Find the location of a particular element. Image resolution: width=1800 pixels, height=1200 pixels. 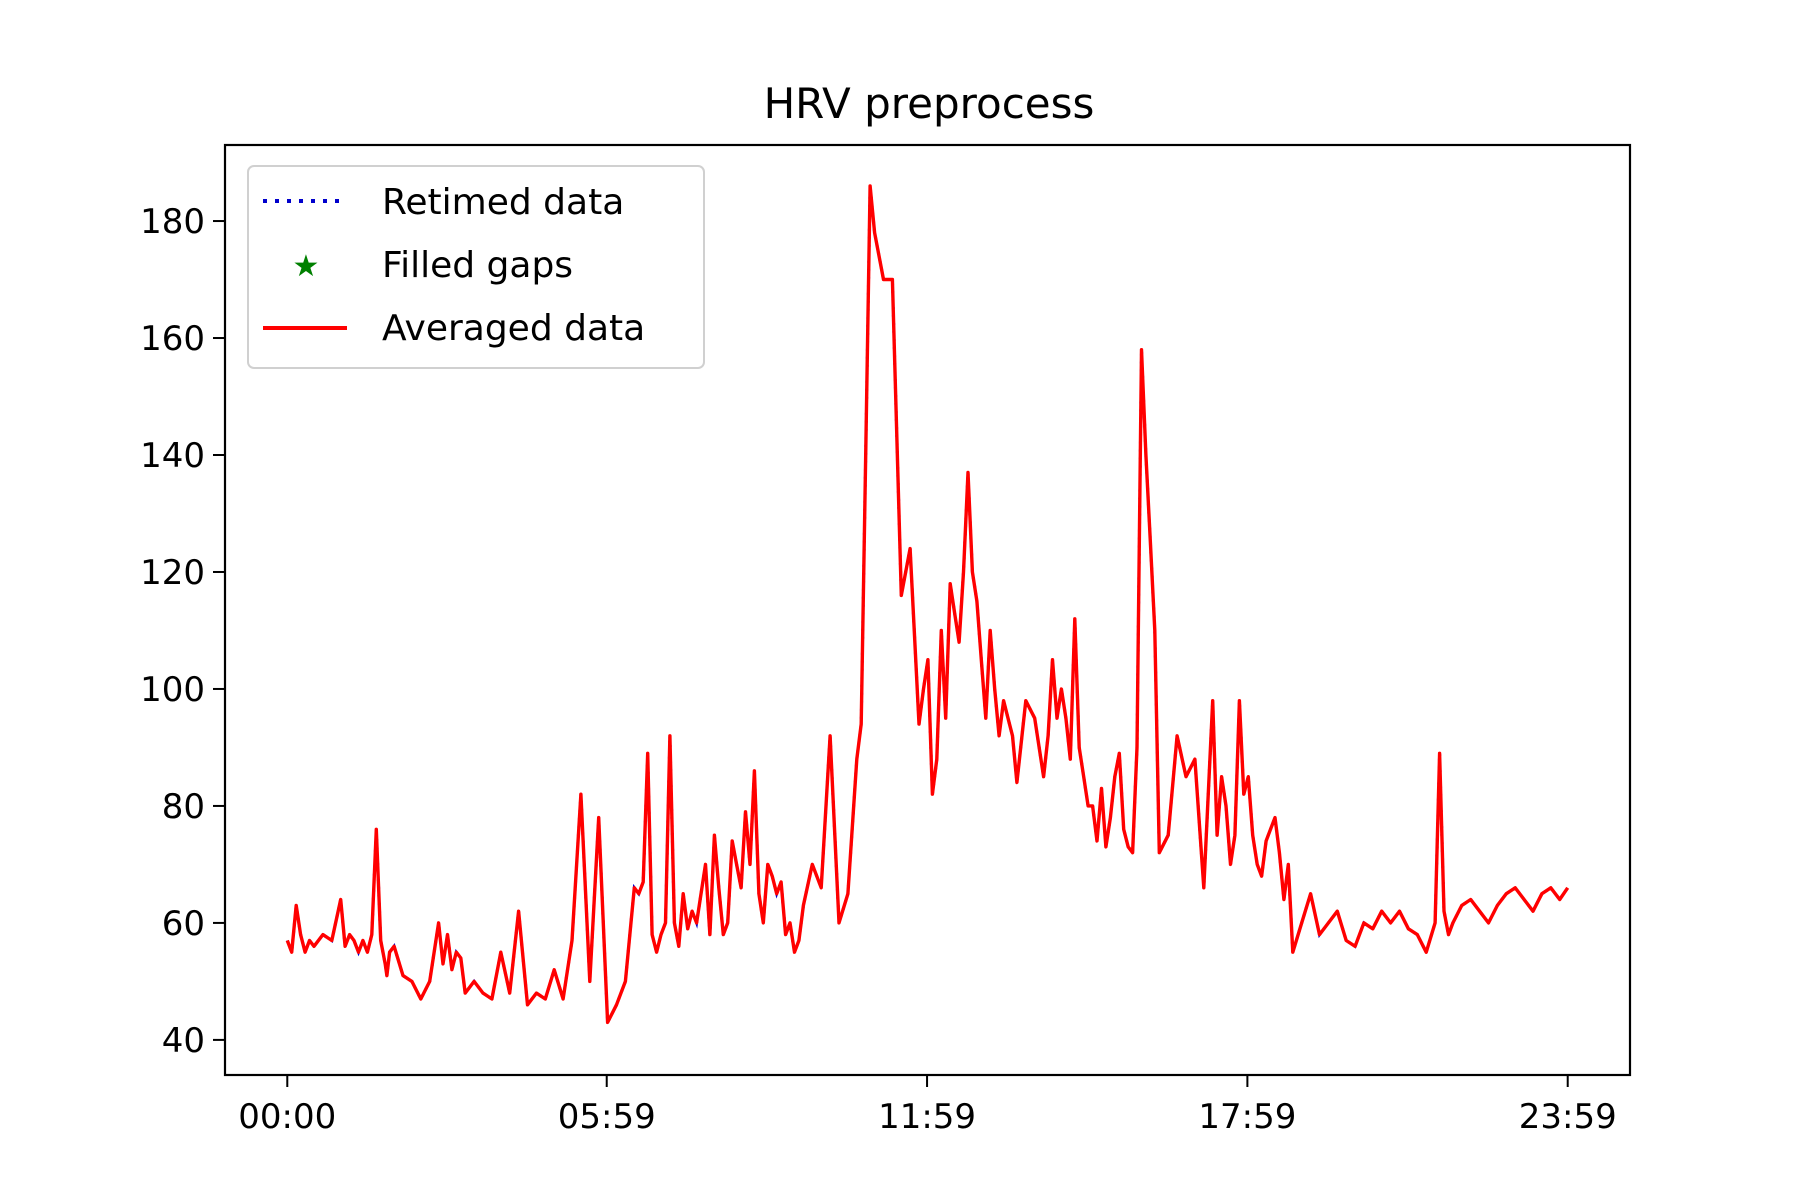

chart-title: HRV preprocess is located at coordinates (929, 103).